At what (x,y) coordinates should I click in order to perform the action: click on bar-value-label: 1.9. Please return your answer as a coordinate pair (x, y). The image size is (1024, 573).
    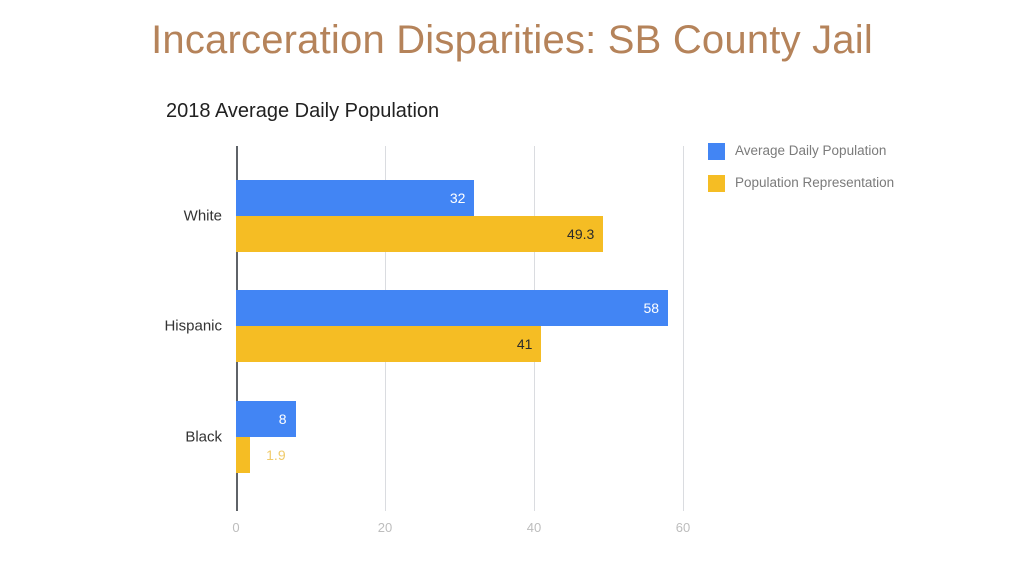
    Looking at the image, I should click on (276, 455).